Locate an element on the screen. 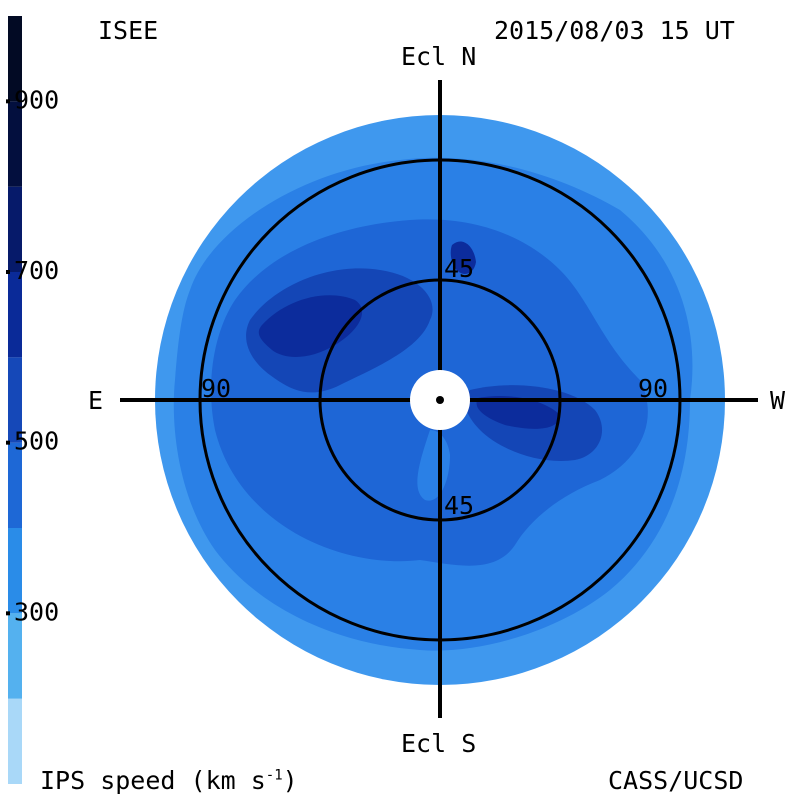 The image size is (800, 800). quantity-label: IPS speed (km s-1) is located at coordinates (169, 780).